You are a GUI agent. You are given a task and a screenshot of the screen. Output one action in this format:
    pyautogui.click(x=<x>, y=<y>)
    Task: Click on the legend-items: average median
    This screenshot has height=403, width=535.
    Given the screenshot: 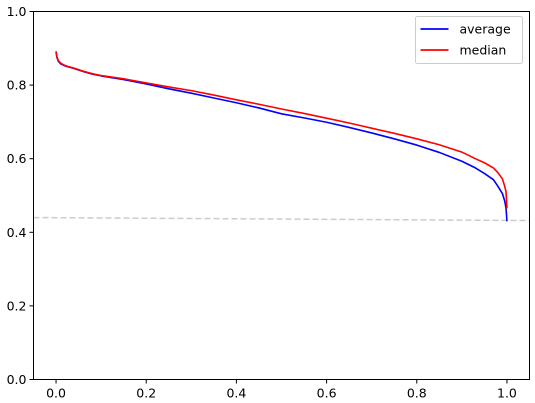 What is the action you would take?
    pyautogui.click(x=465, y=40)
    